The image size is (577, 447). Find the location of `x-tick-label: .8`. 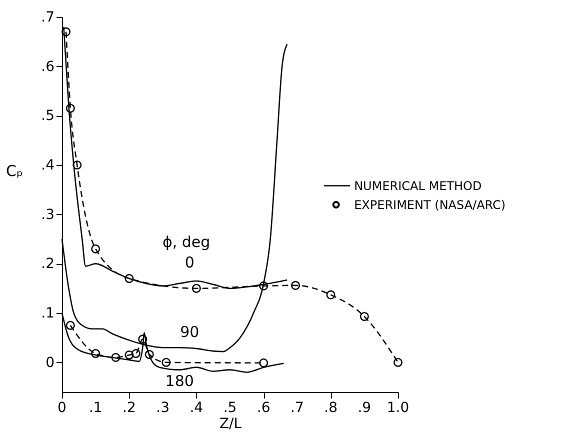

x-tick-label: .8 is located at coordinates (331, 408).